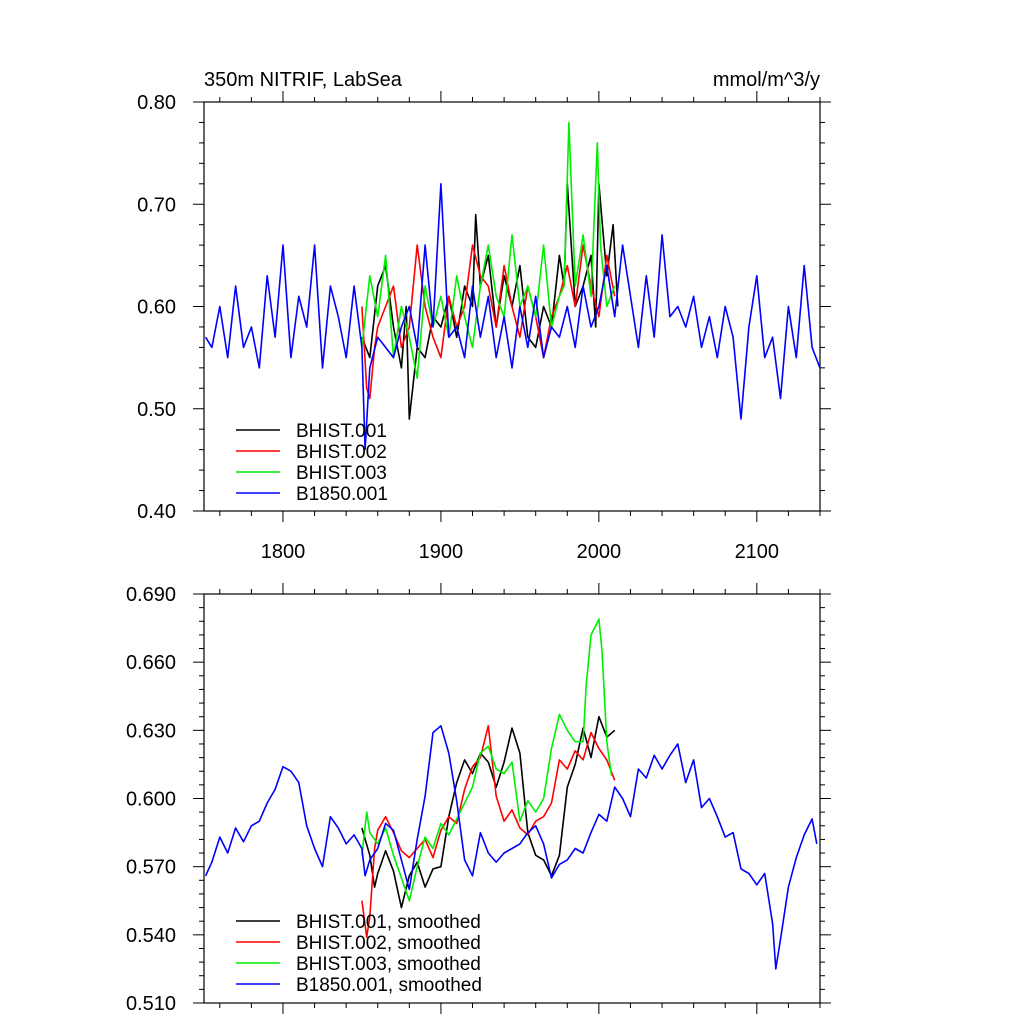 This screenshot has height=1024, width=1024. Describe the element at coordinates (766, 80) in the screenshot. I see `units-label: mmol/m^3/y` at that location.